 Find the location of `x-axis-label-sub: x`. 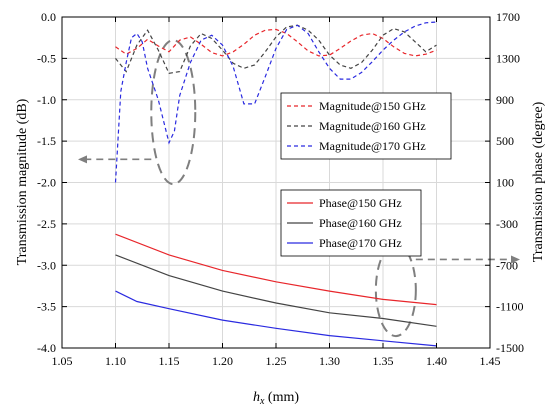

x-axis-label-sub: x is located at coordinates (262, 401).